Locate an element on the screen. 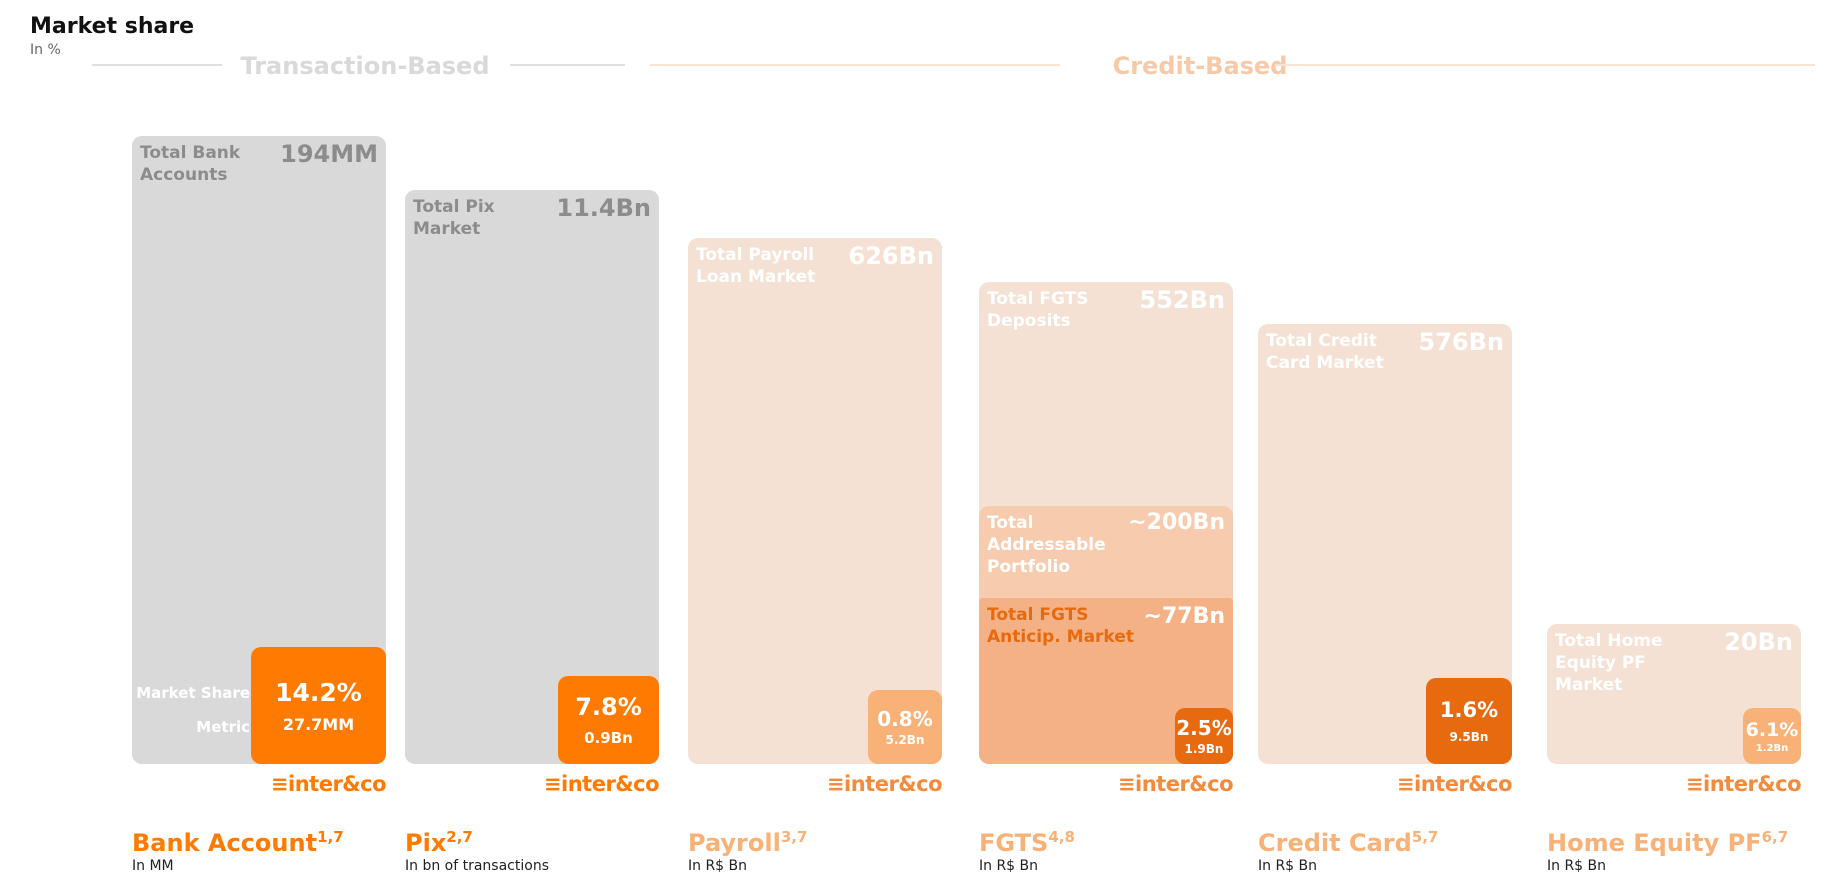  inter-share-metric-payroll: 5.2Bn is located at coordinates (905, 740).